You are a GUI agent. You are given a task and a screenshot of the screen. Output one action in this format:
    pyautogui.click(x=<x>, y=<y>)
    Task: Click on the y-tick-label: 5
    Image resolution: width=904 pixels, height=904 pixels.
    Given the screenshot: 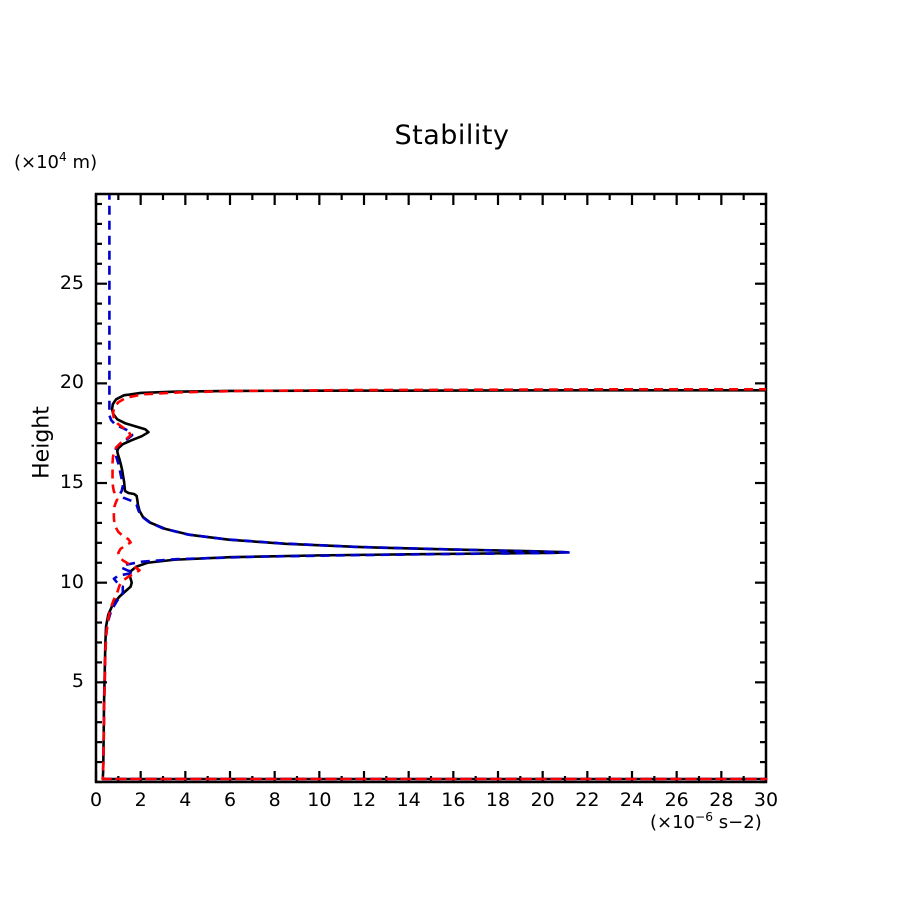 What is the action you would take?
    pyautogui.click(x=77, y=681)
    